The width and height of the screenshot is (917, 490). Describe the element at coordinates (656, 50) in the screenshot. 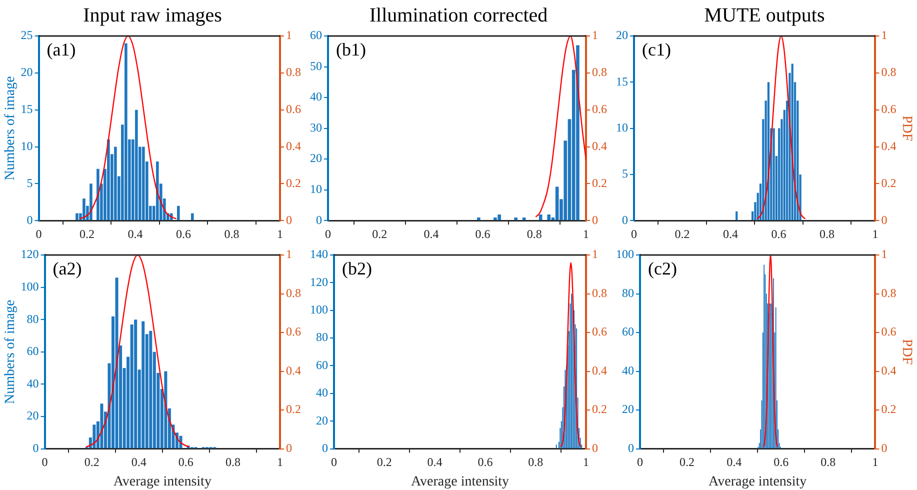

I see `annotation: (c1)` at that location.